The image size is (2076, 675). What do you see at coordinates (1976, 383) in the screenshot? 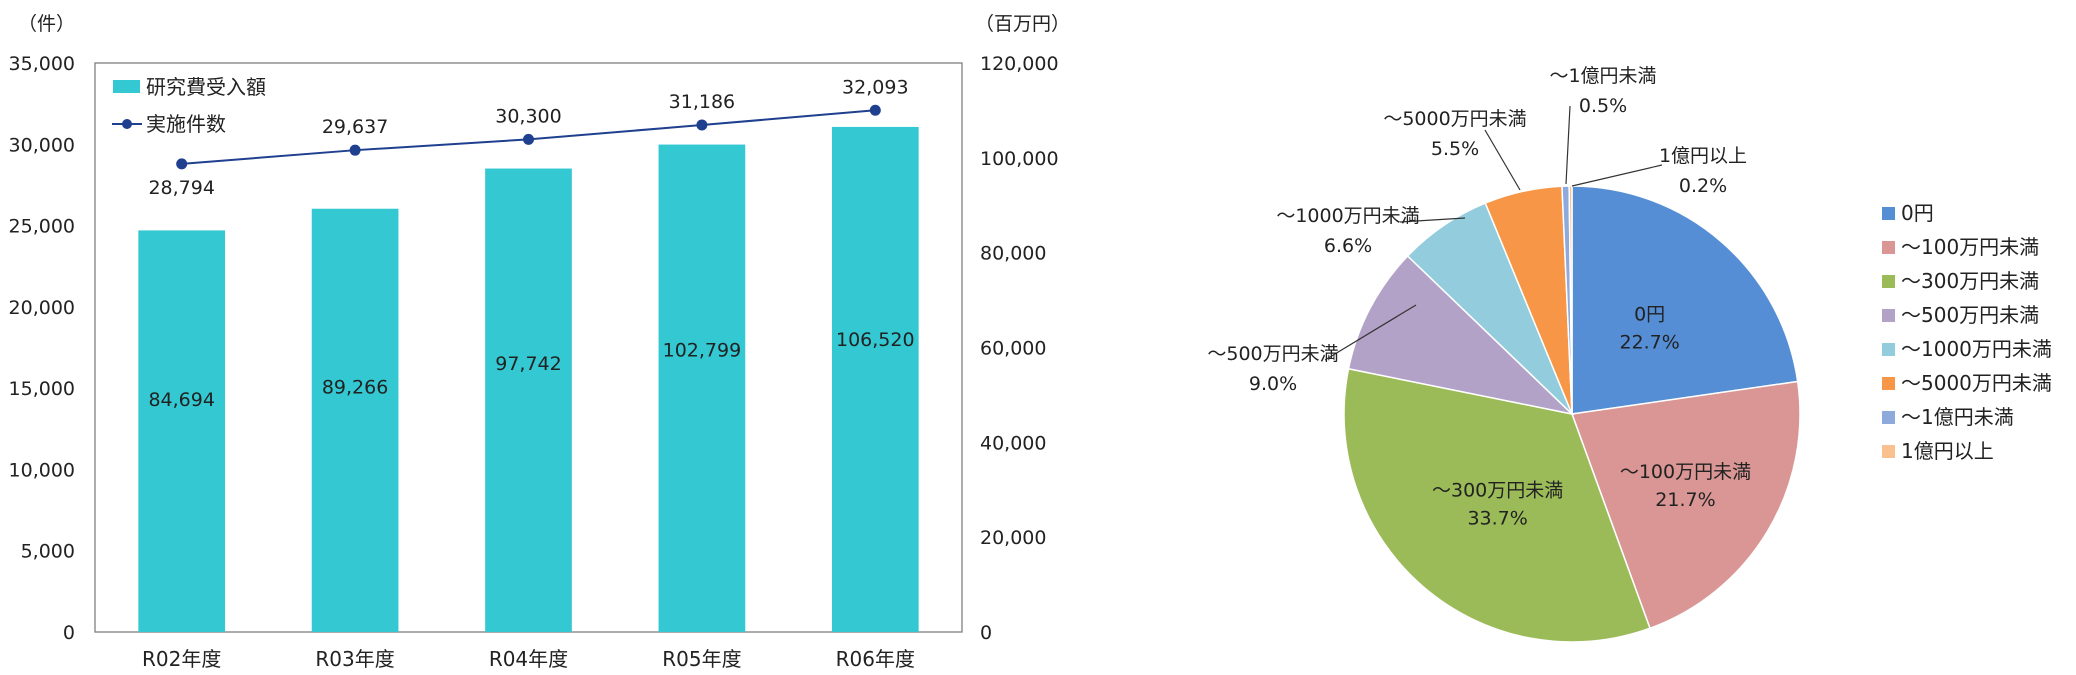
I see `legend-label: ～5000万円未満` at bounding box center [1976, 383].